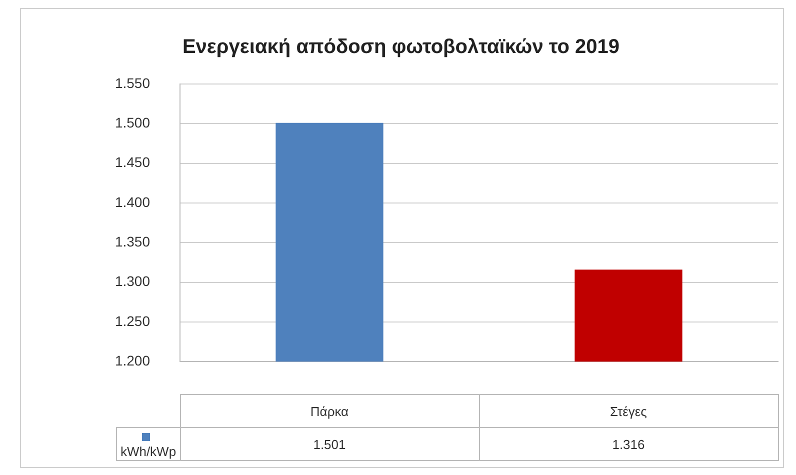  What do you see at coordinates (628, 444) in the screenshot?
I see `data-label: 1.316` at bounding box center [628, 444].